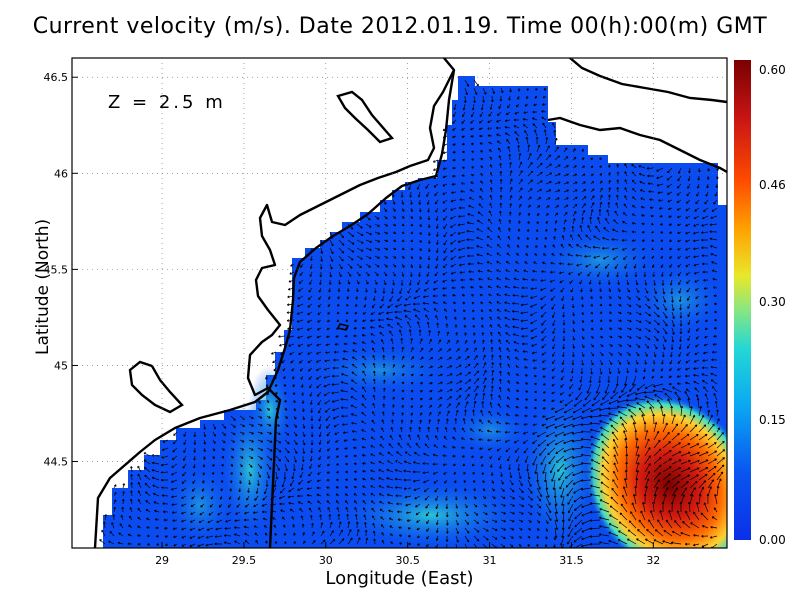 The width and height of the screenshot is (800, 600). I want to click on colorbar-label: 0.60, so click(772, 70).